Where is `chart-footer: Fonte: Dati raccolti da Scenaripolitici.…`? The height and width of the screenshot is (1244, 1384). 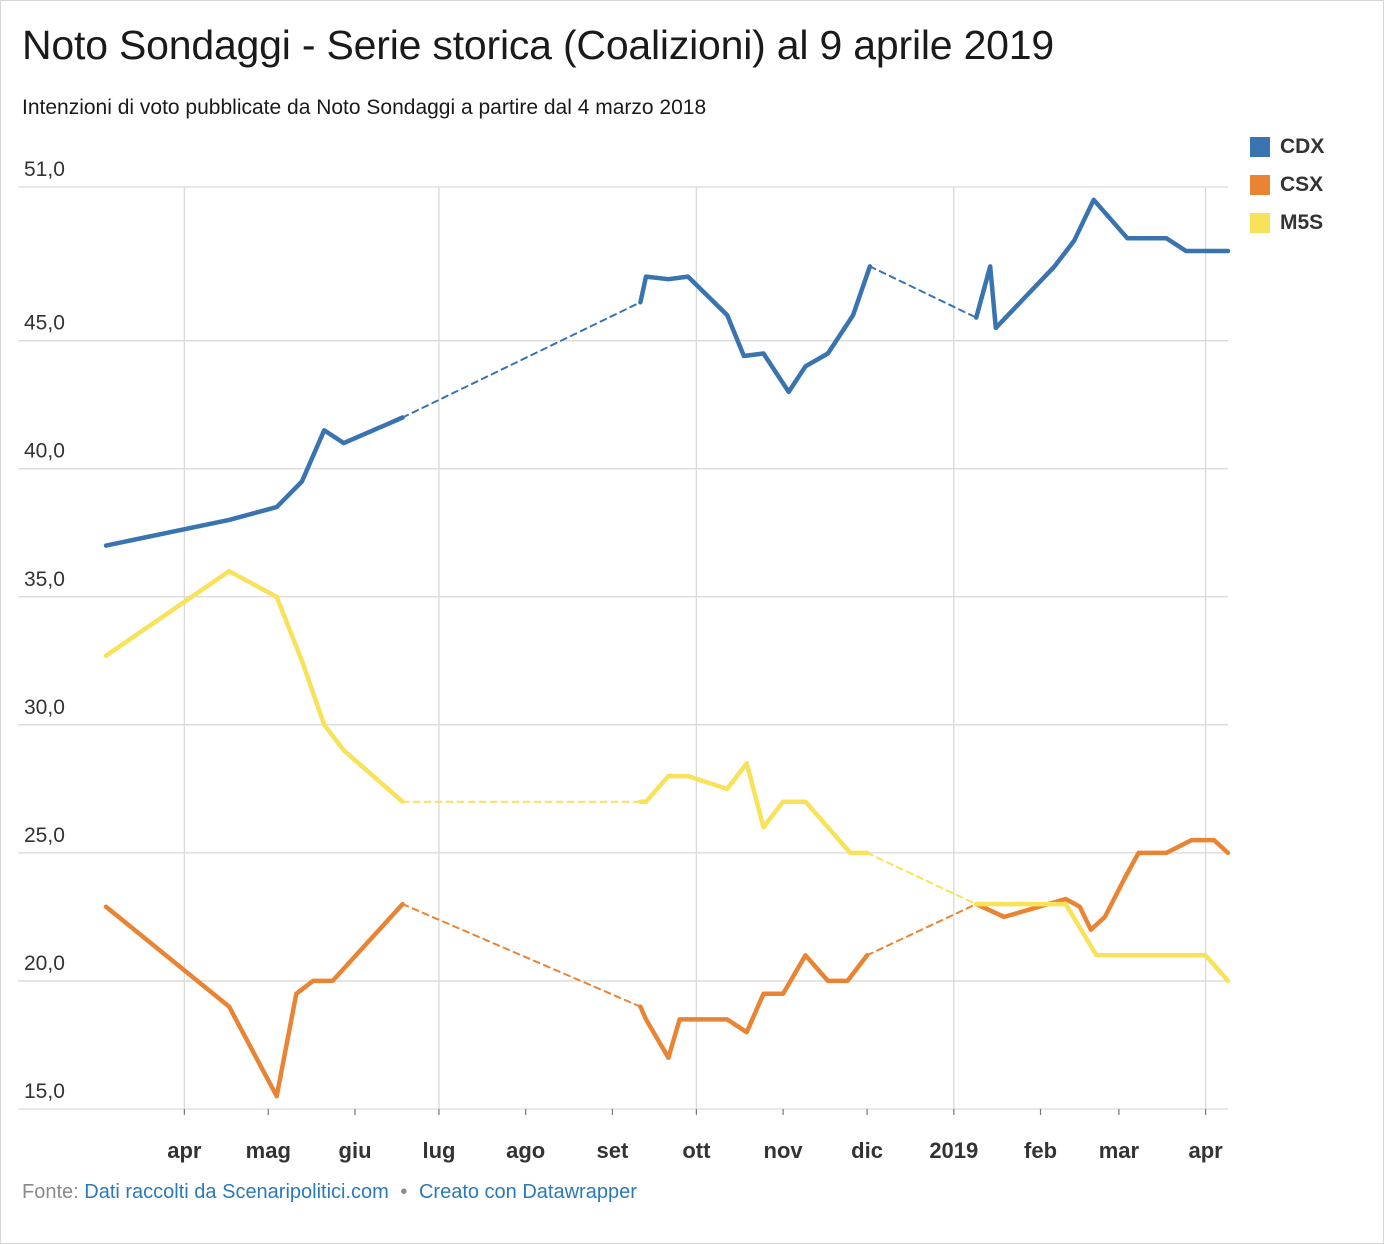 chart-footer: Fonte: Dati raccolti da Scenaripolitici.… is located at coordinates (329, 1192).